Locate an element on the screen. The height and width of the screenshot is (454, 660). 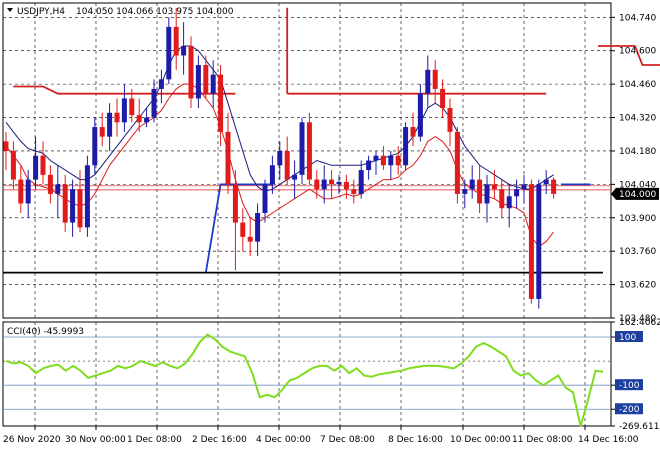
time-tick-label: 1 Dec 08:00 is located at coordinates (154, 440).